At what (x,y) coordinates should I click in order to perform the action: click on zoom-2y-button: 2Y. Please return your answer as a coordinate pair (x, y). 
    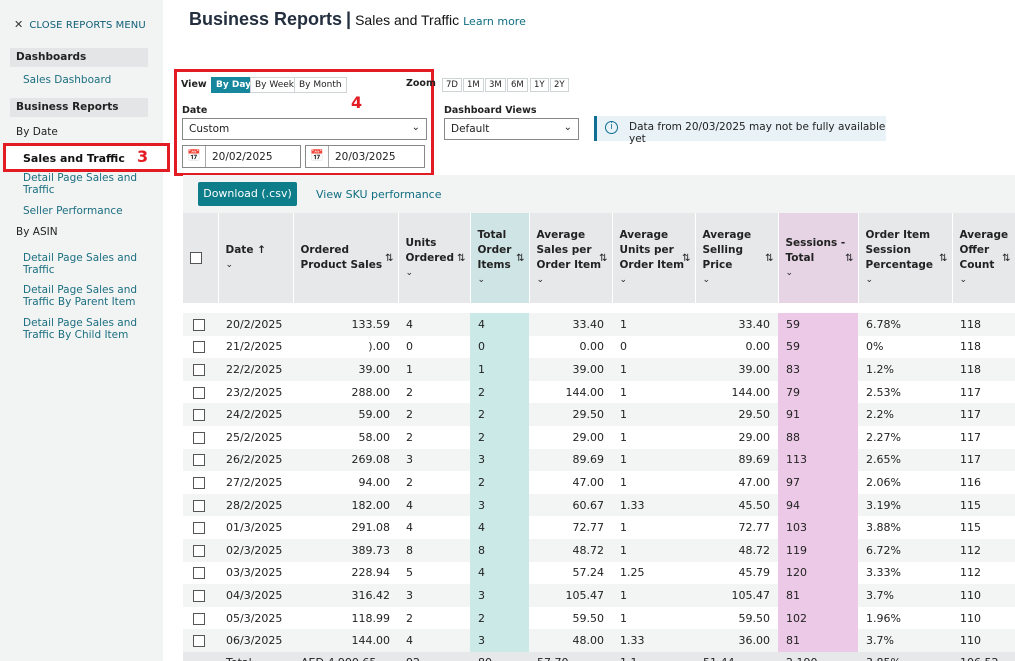
    Looking at the image, I should click on (559, 85).